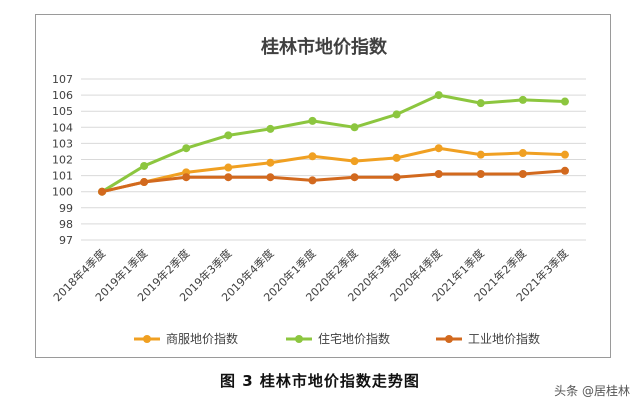 The height and width of the screenshot is (409, 640). What do you see at coordinates (66, 208) in the screenshot?
I see `y-tick-label: 99` at bounding box center [66, 208].